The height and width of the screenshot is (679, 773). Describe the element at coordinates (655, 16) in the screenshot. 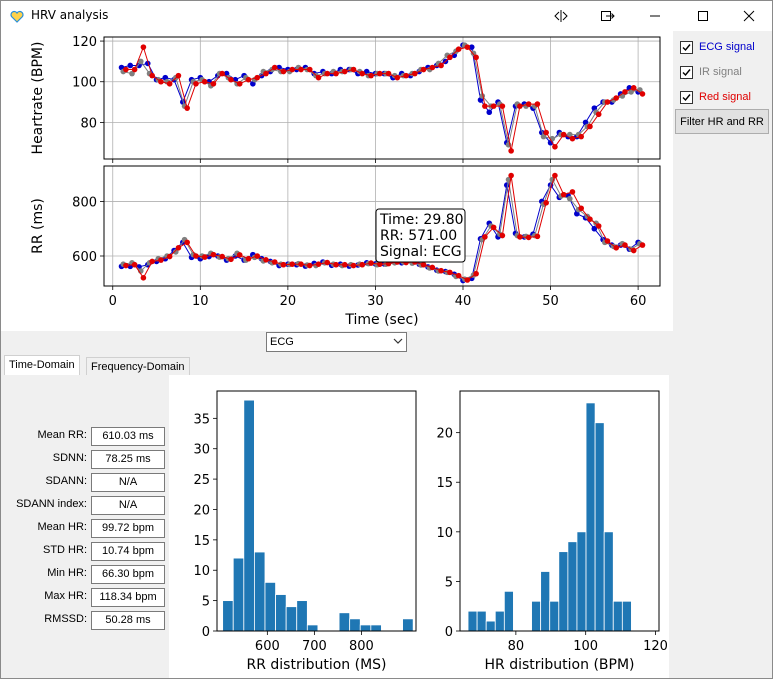

I see `minimize-button` at that location.